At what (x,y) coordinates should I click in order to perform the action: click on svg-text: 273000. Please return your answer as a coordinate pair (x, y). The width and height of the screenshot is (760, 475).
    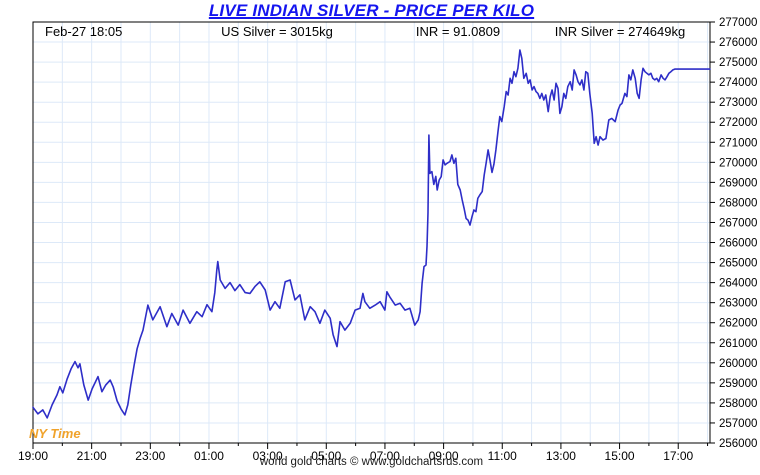
    Looking at the image, I should click on (738, 103).